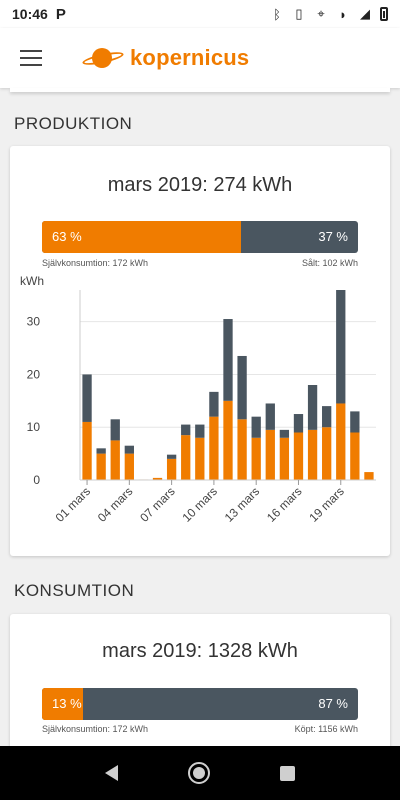  Describe the element at coordinates (287, 773) in the screenshot. I see `recent-apps-icon` at that location.